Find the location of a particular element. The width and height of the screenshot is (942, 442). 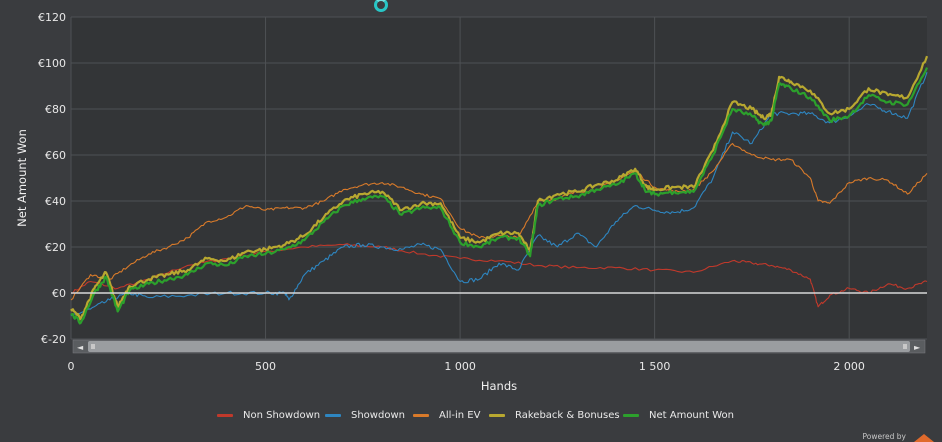

brand-logo-icon is located at coordinates (924, 438).